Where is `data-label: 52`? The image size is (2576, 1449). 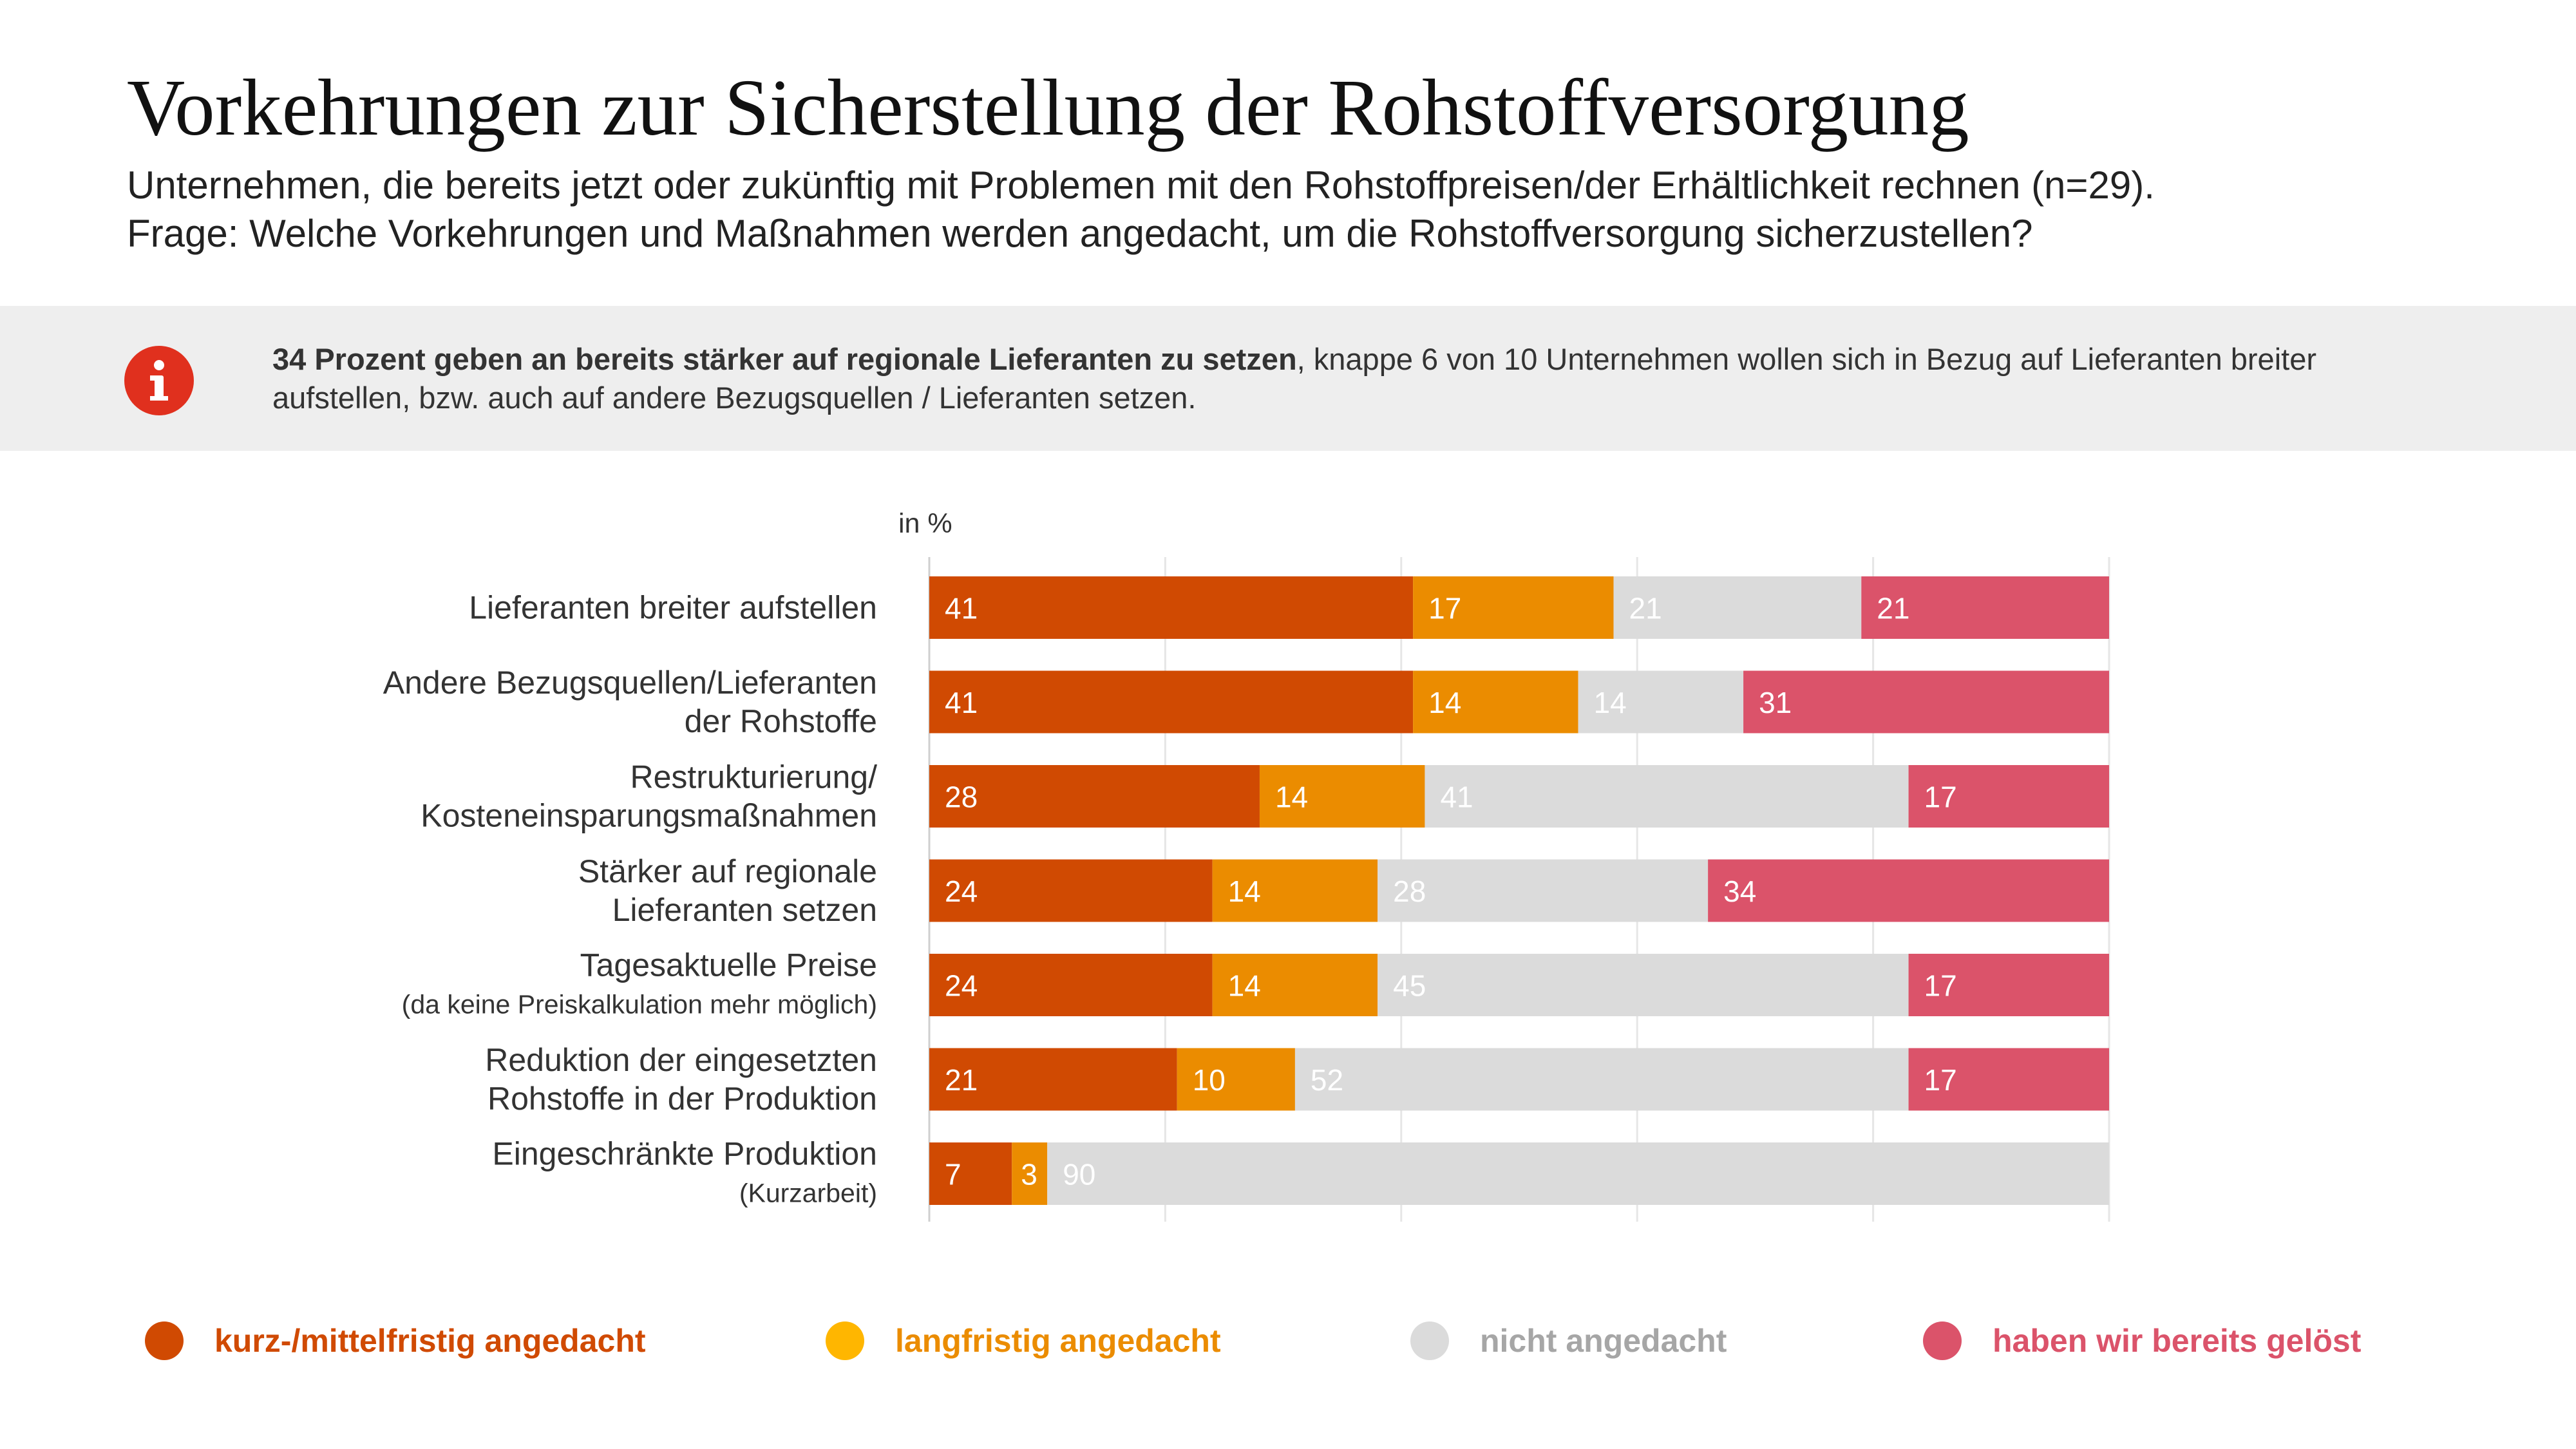 data-label: 52 is located at coordinates (1327, 1080).